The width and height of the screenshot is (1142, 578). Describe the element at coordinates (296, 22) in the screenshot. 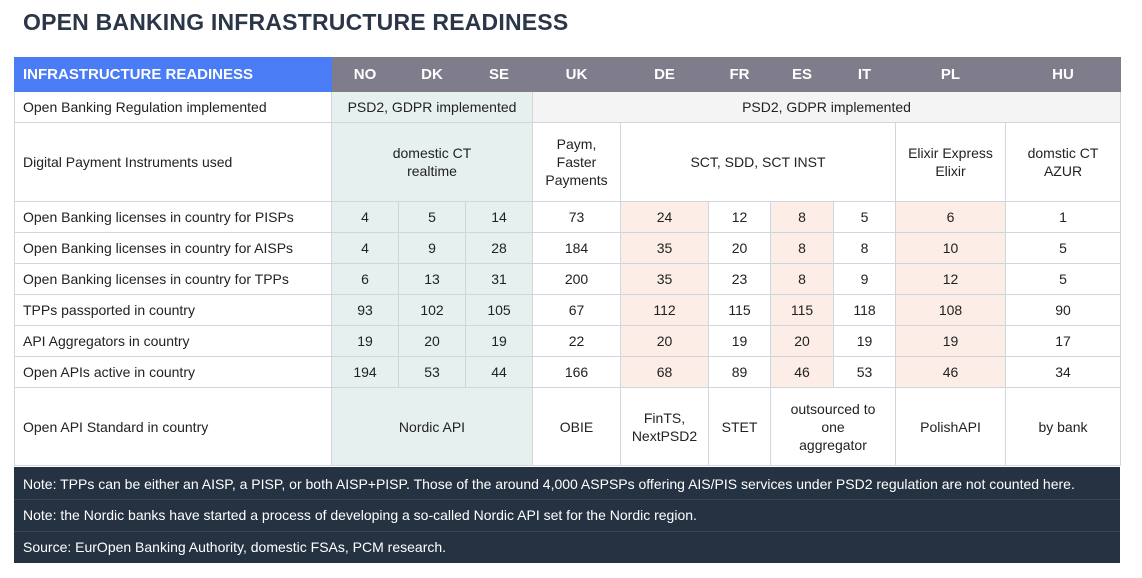

I see `page-title: OPEN BANKING INFRASTRUCTURE READINESS` at that location.